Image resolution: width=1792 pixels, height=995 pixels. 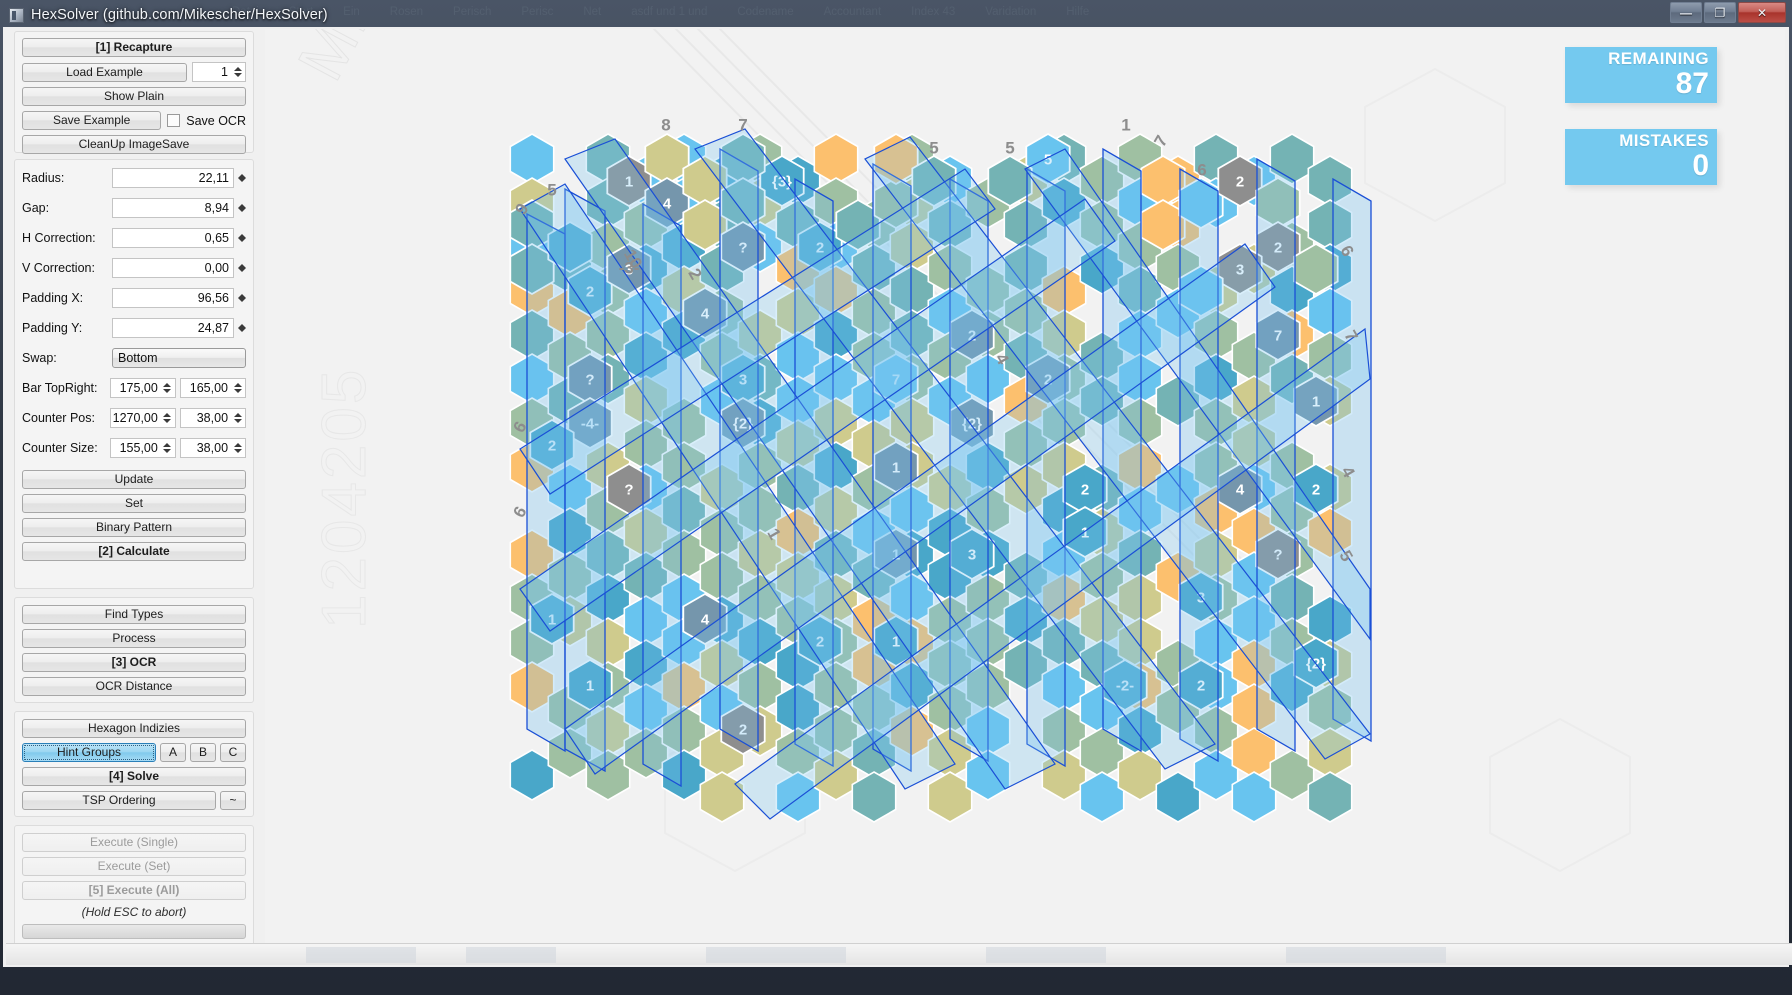 I want to click on hex-cell: {2}, so click(x=743, y=423).